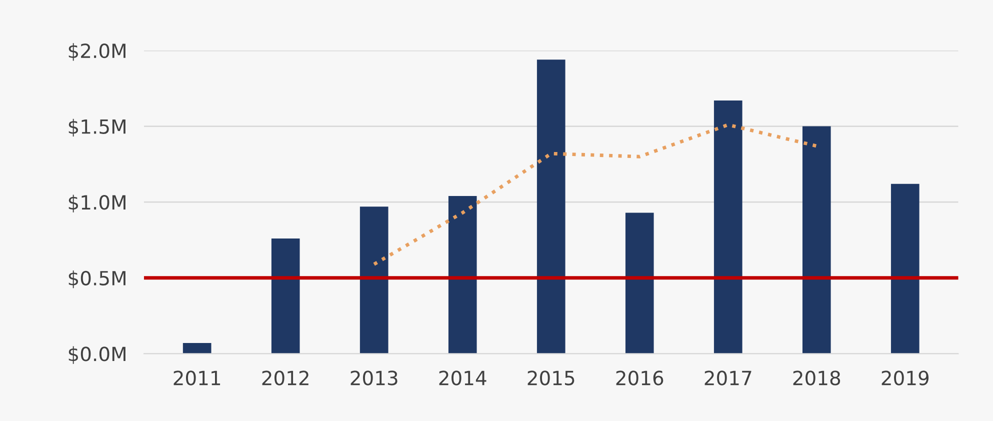  What do you see at coordinates (905, 378) in the screenshot?
I see `x-tick-label: 2019` at bounding box center [905, 378].